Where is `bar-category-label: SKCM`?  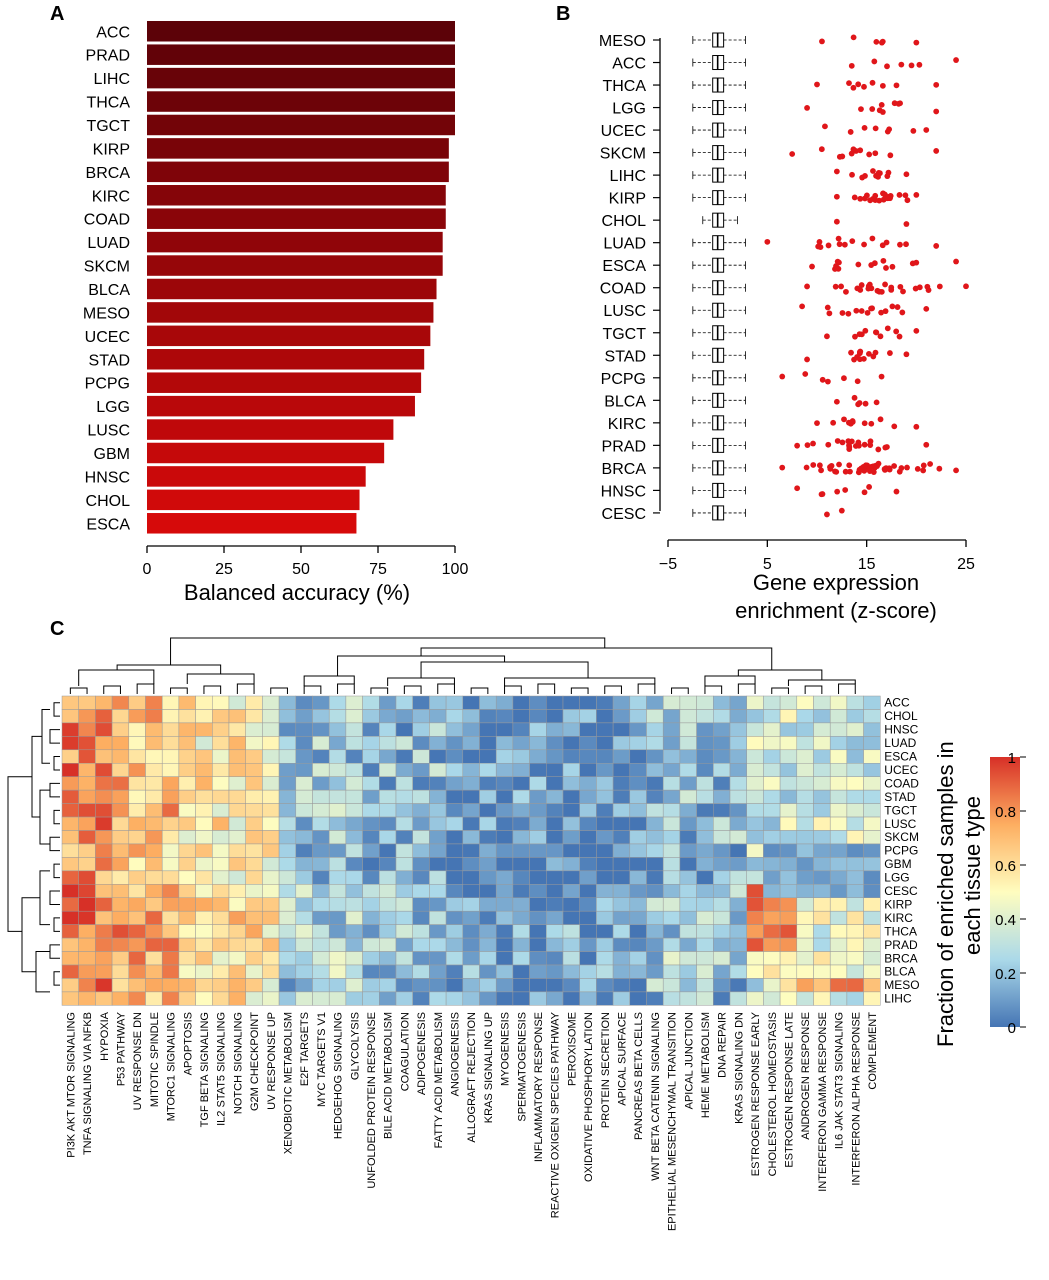 bar-category-label: SKCM is located at coordinates (107, 267).